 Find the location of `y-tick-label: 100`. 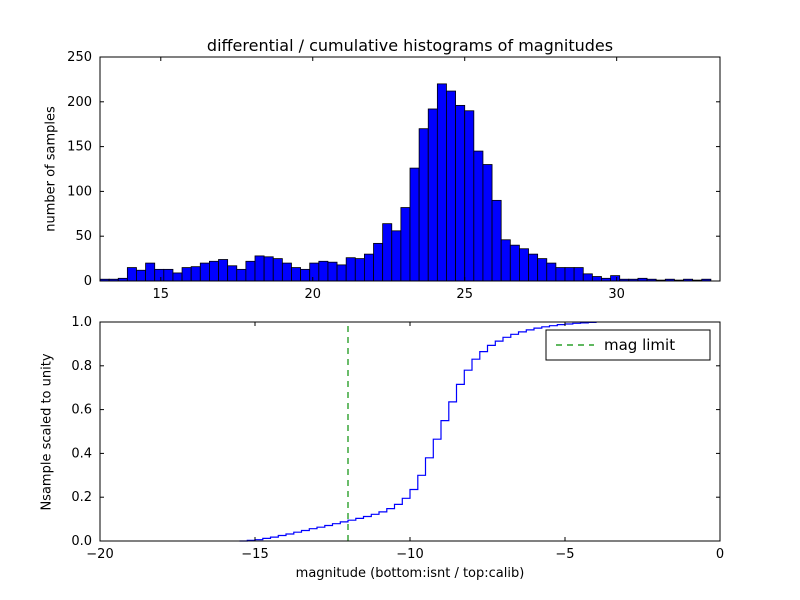

y-tick-label: 100 is located at coordinates (79, 191).